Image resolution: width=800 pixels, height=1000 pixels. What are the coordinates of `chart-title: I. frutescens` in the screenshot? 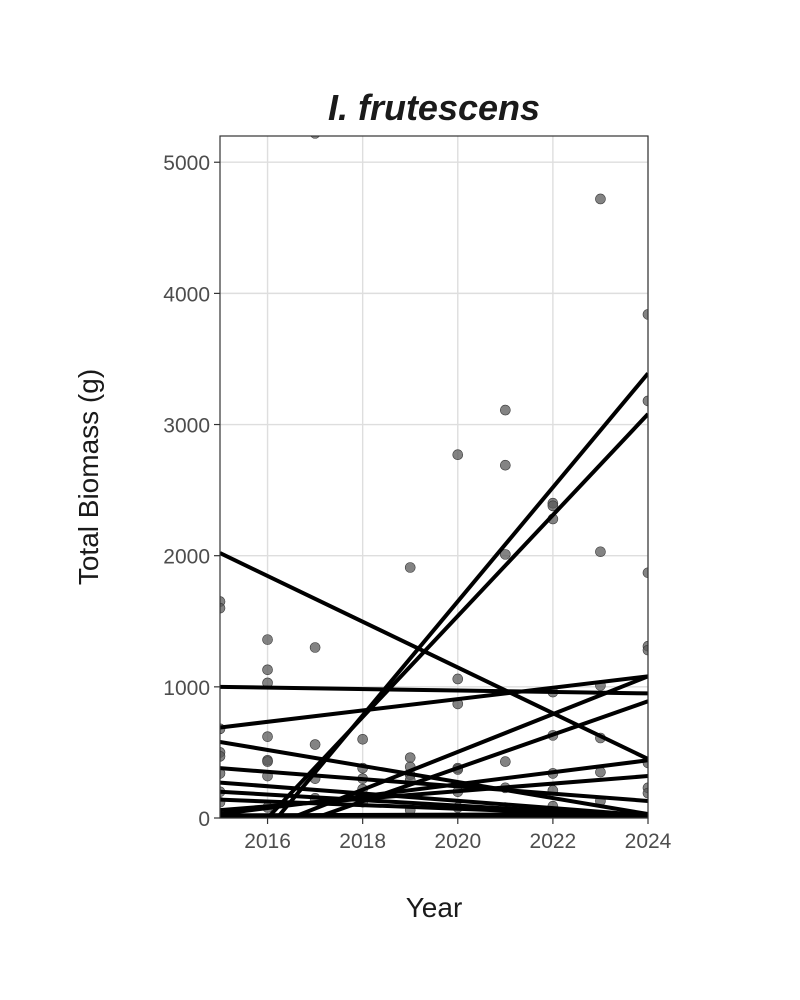 It's located at (434, 107).